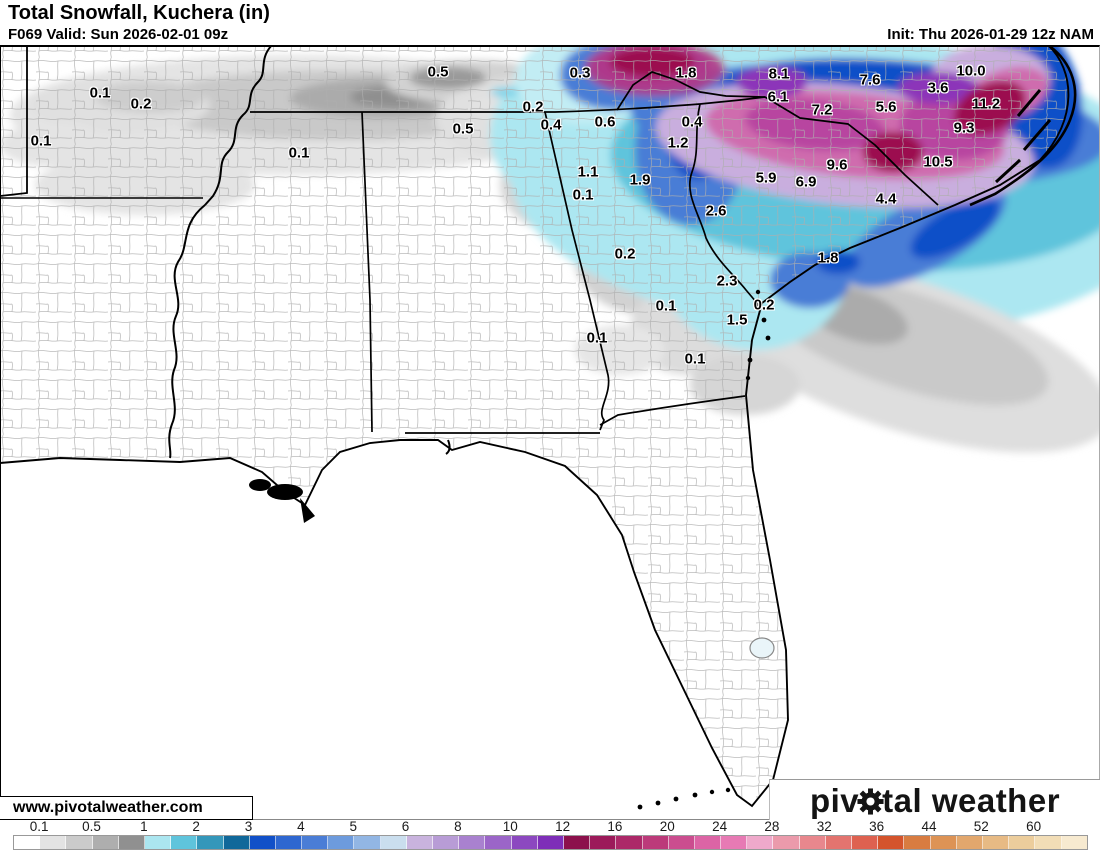 Image resolution: width=1100 pixels, height=850 pixels. What do you see at coordinates (118, 34) in the screenshot?
I see `valid-time-text: F069 Valid: Sun 2026-02-01 09z` at bounding box center [118, 34].